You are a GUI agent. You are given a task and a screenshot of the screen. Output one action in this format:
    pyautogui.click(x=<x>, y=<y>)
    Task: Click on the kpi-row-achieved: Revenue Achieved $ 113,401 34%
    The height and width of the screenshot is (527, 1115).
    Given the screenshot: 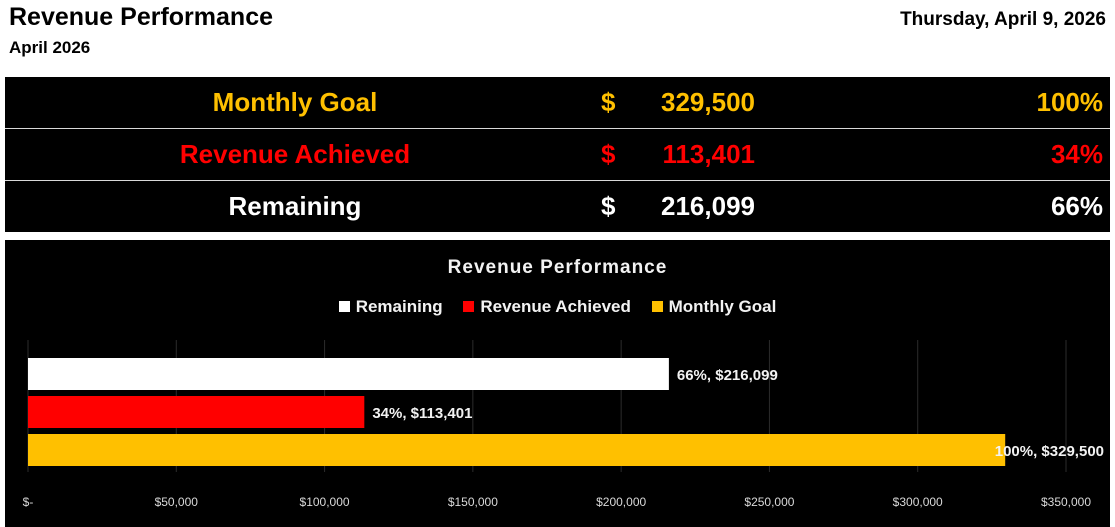 What is the action you would take?
    pyautogui.click(x=557, y=154)
    